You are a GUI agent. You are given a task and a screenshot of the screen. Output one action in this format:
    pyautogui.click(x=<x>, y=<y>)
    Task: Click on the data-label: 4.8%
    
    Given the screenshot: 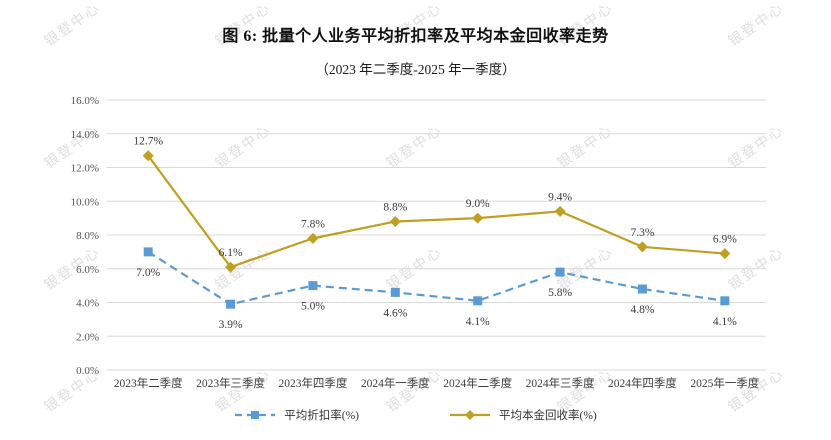 What is the action you would take?
    pyautogui.click(x=642, y=310)
    